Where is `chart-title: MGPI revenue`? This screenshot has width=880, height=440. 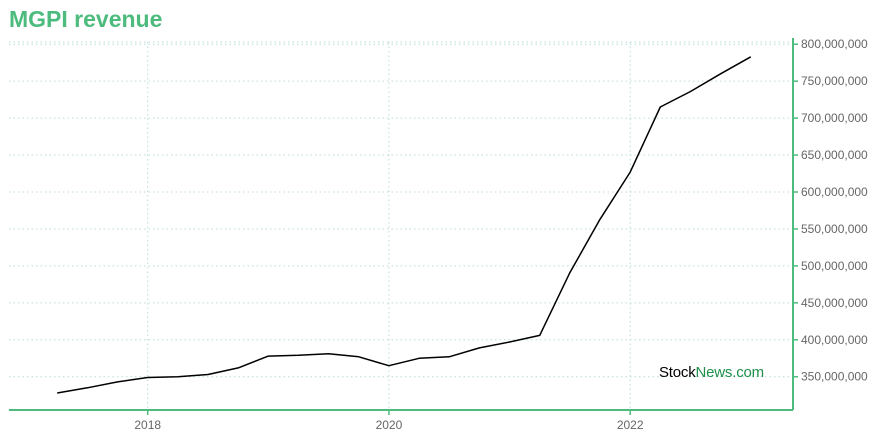 chart-title: MGPI revenue is located at coordinates (86, 19).